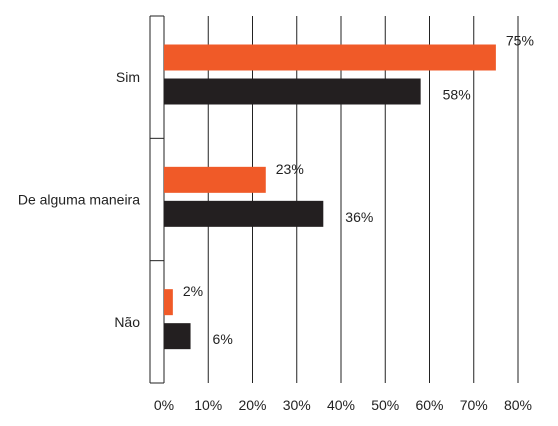  Describe the element at coordinates (128, 77) in the screenshot. I see `category-label: Sim` at that location.